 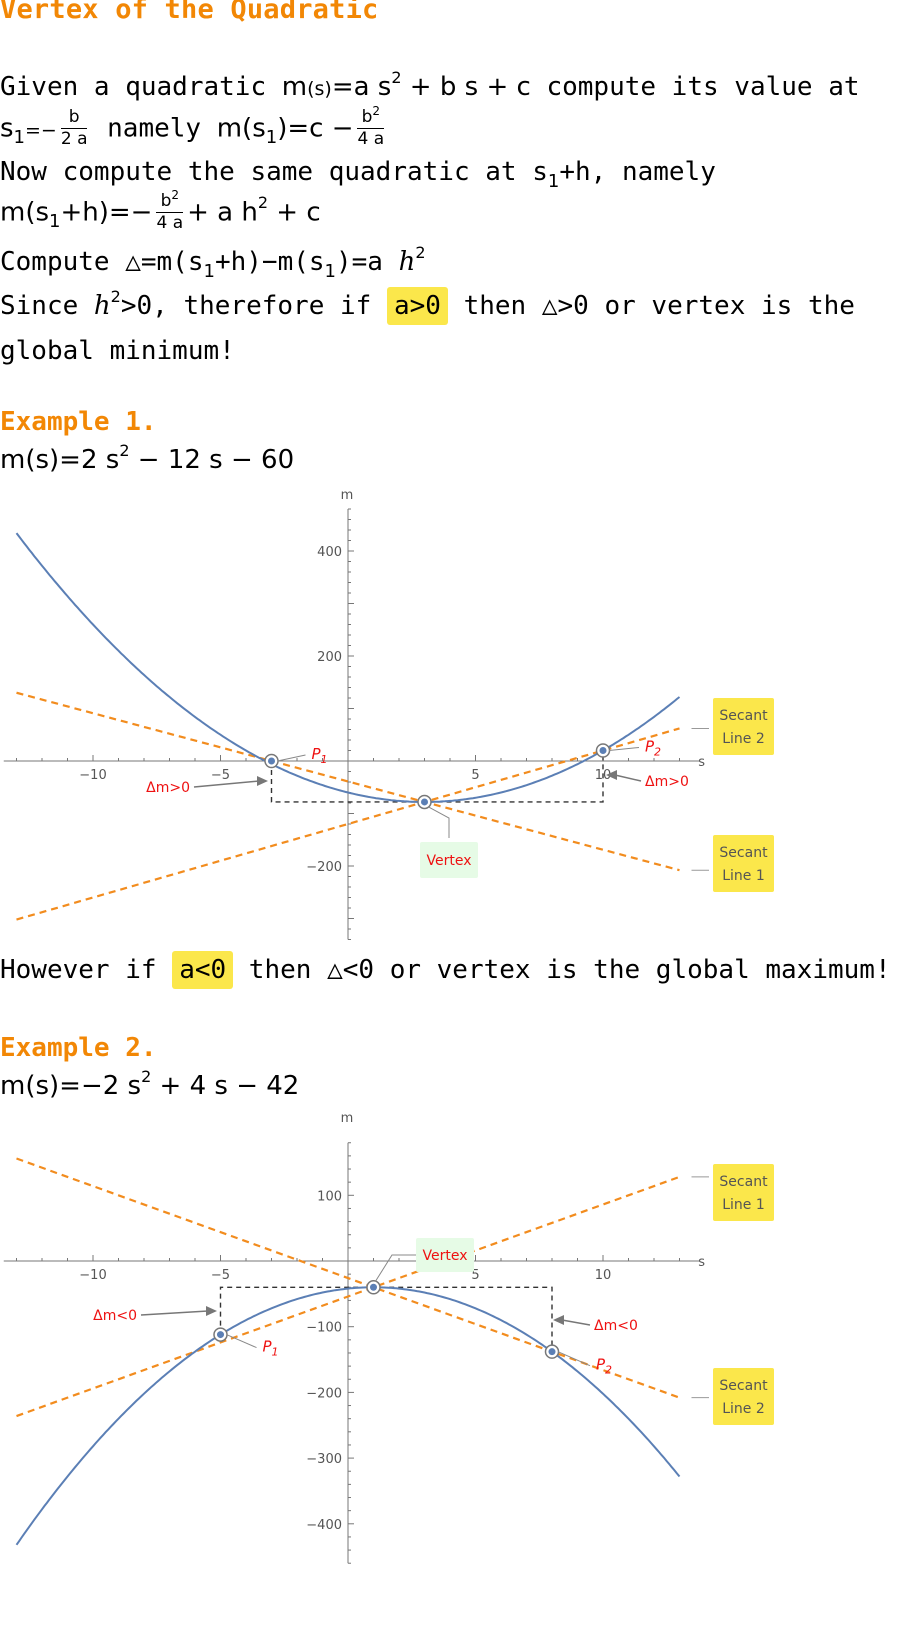 I want to click on example-1-heading: Example 1., so click(x=78, y=422).